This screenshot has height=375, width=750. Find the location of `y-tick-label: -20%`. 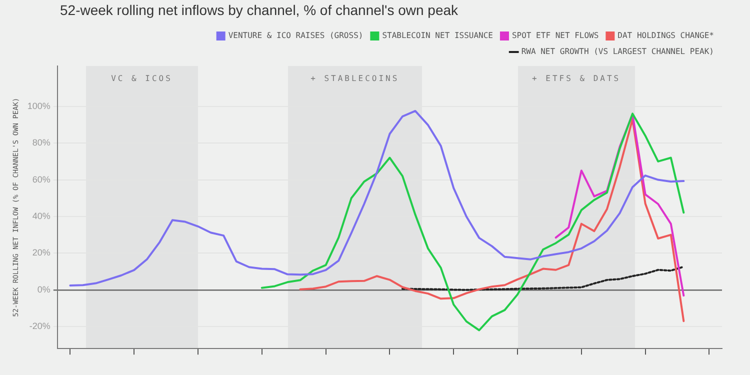

y-tick-label: -20% is located at coordinates (39, 326).